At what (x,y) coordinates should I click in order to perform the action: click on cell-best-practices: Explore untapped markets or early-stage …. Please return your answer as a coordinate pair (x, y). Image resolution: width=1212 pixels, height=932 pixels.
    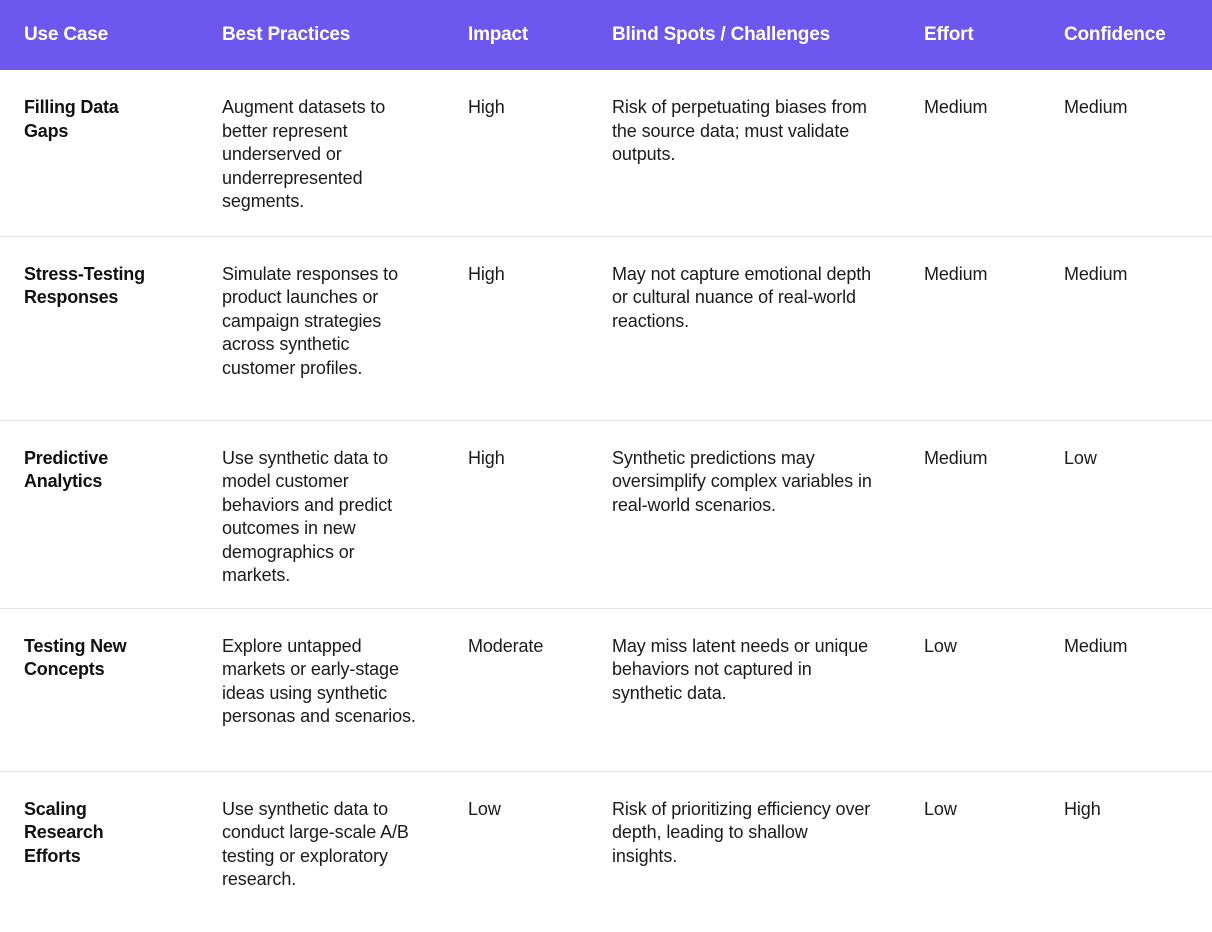
    Looking at the image, I should click on (319, 681).